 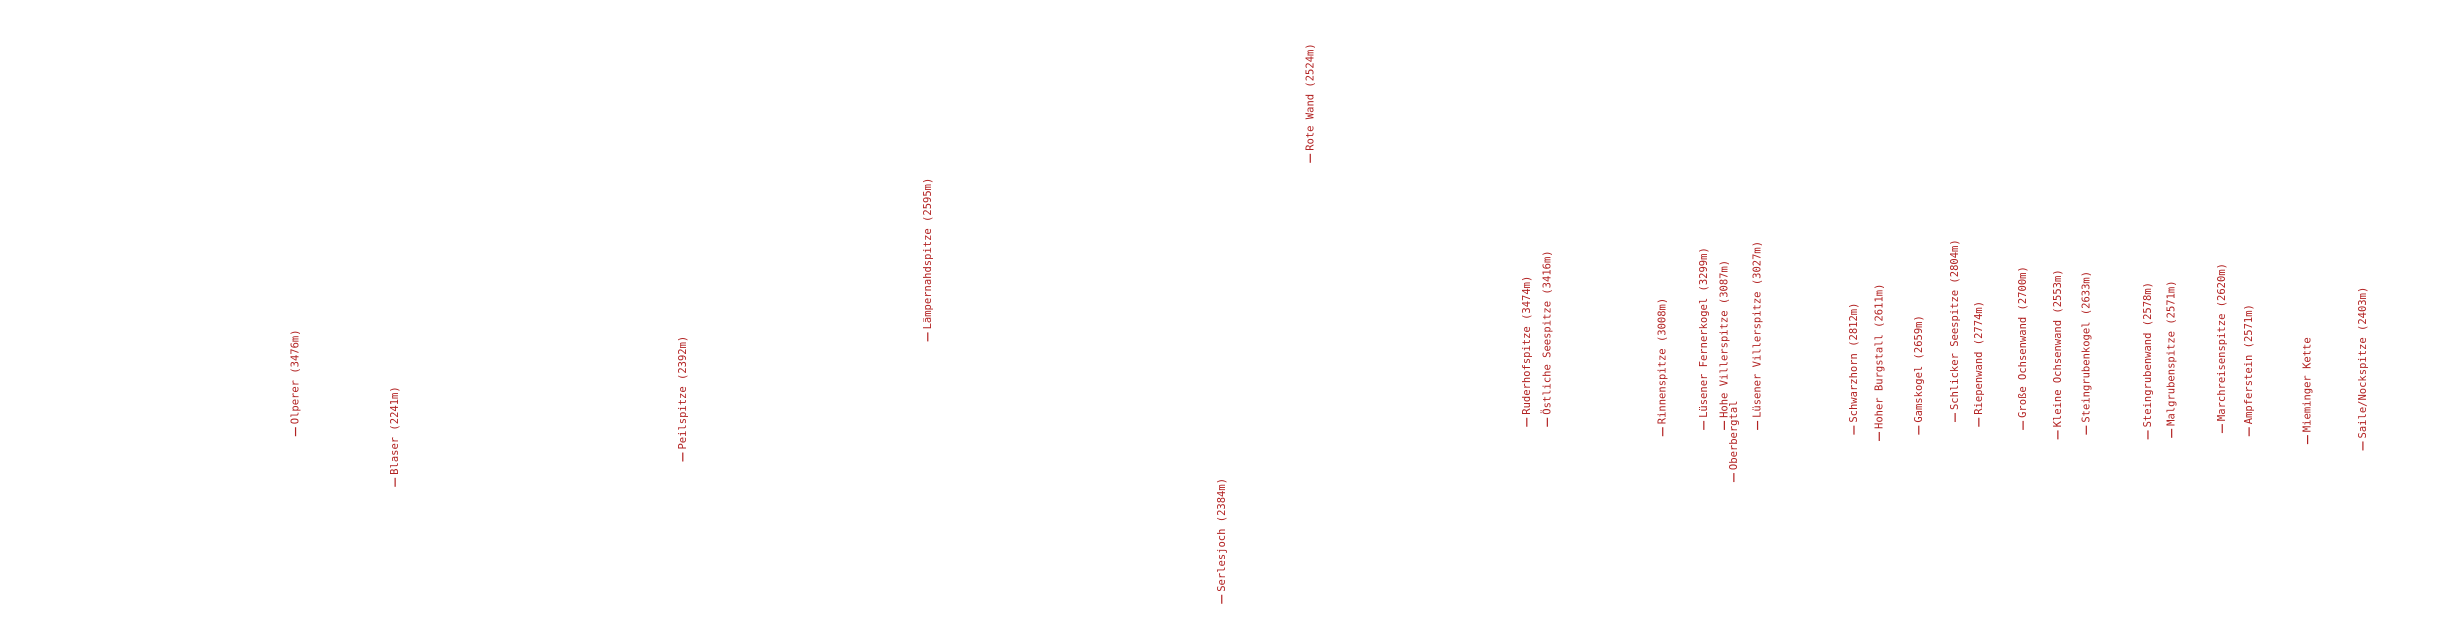 I want to click on peak-label: Rinnenspitze (3008m), so click(x=1663, y=361).